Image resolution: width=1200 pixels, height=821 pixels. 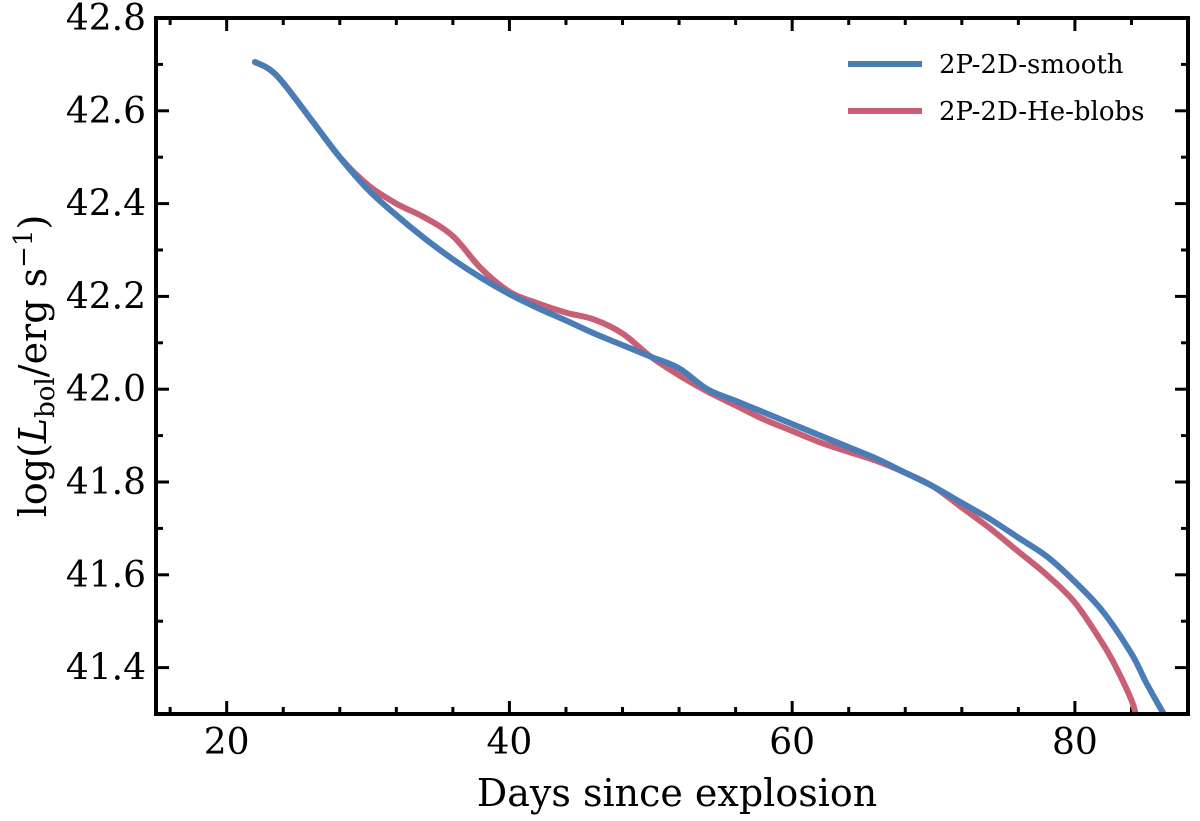 What do you see at coordinates (792, 742) in the screenshot?
I see `x-tick-label: 60` at bounding box center [792, 742].